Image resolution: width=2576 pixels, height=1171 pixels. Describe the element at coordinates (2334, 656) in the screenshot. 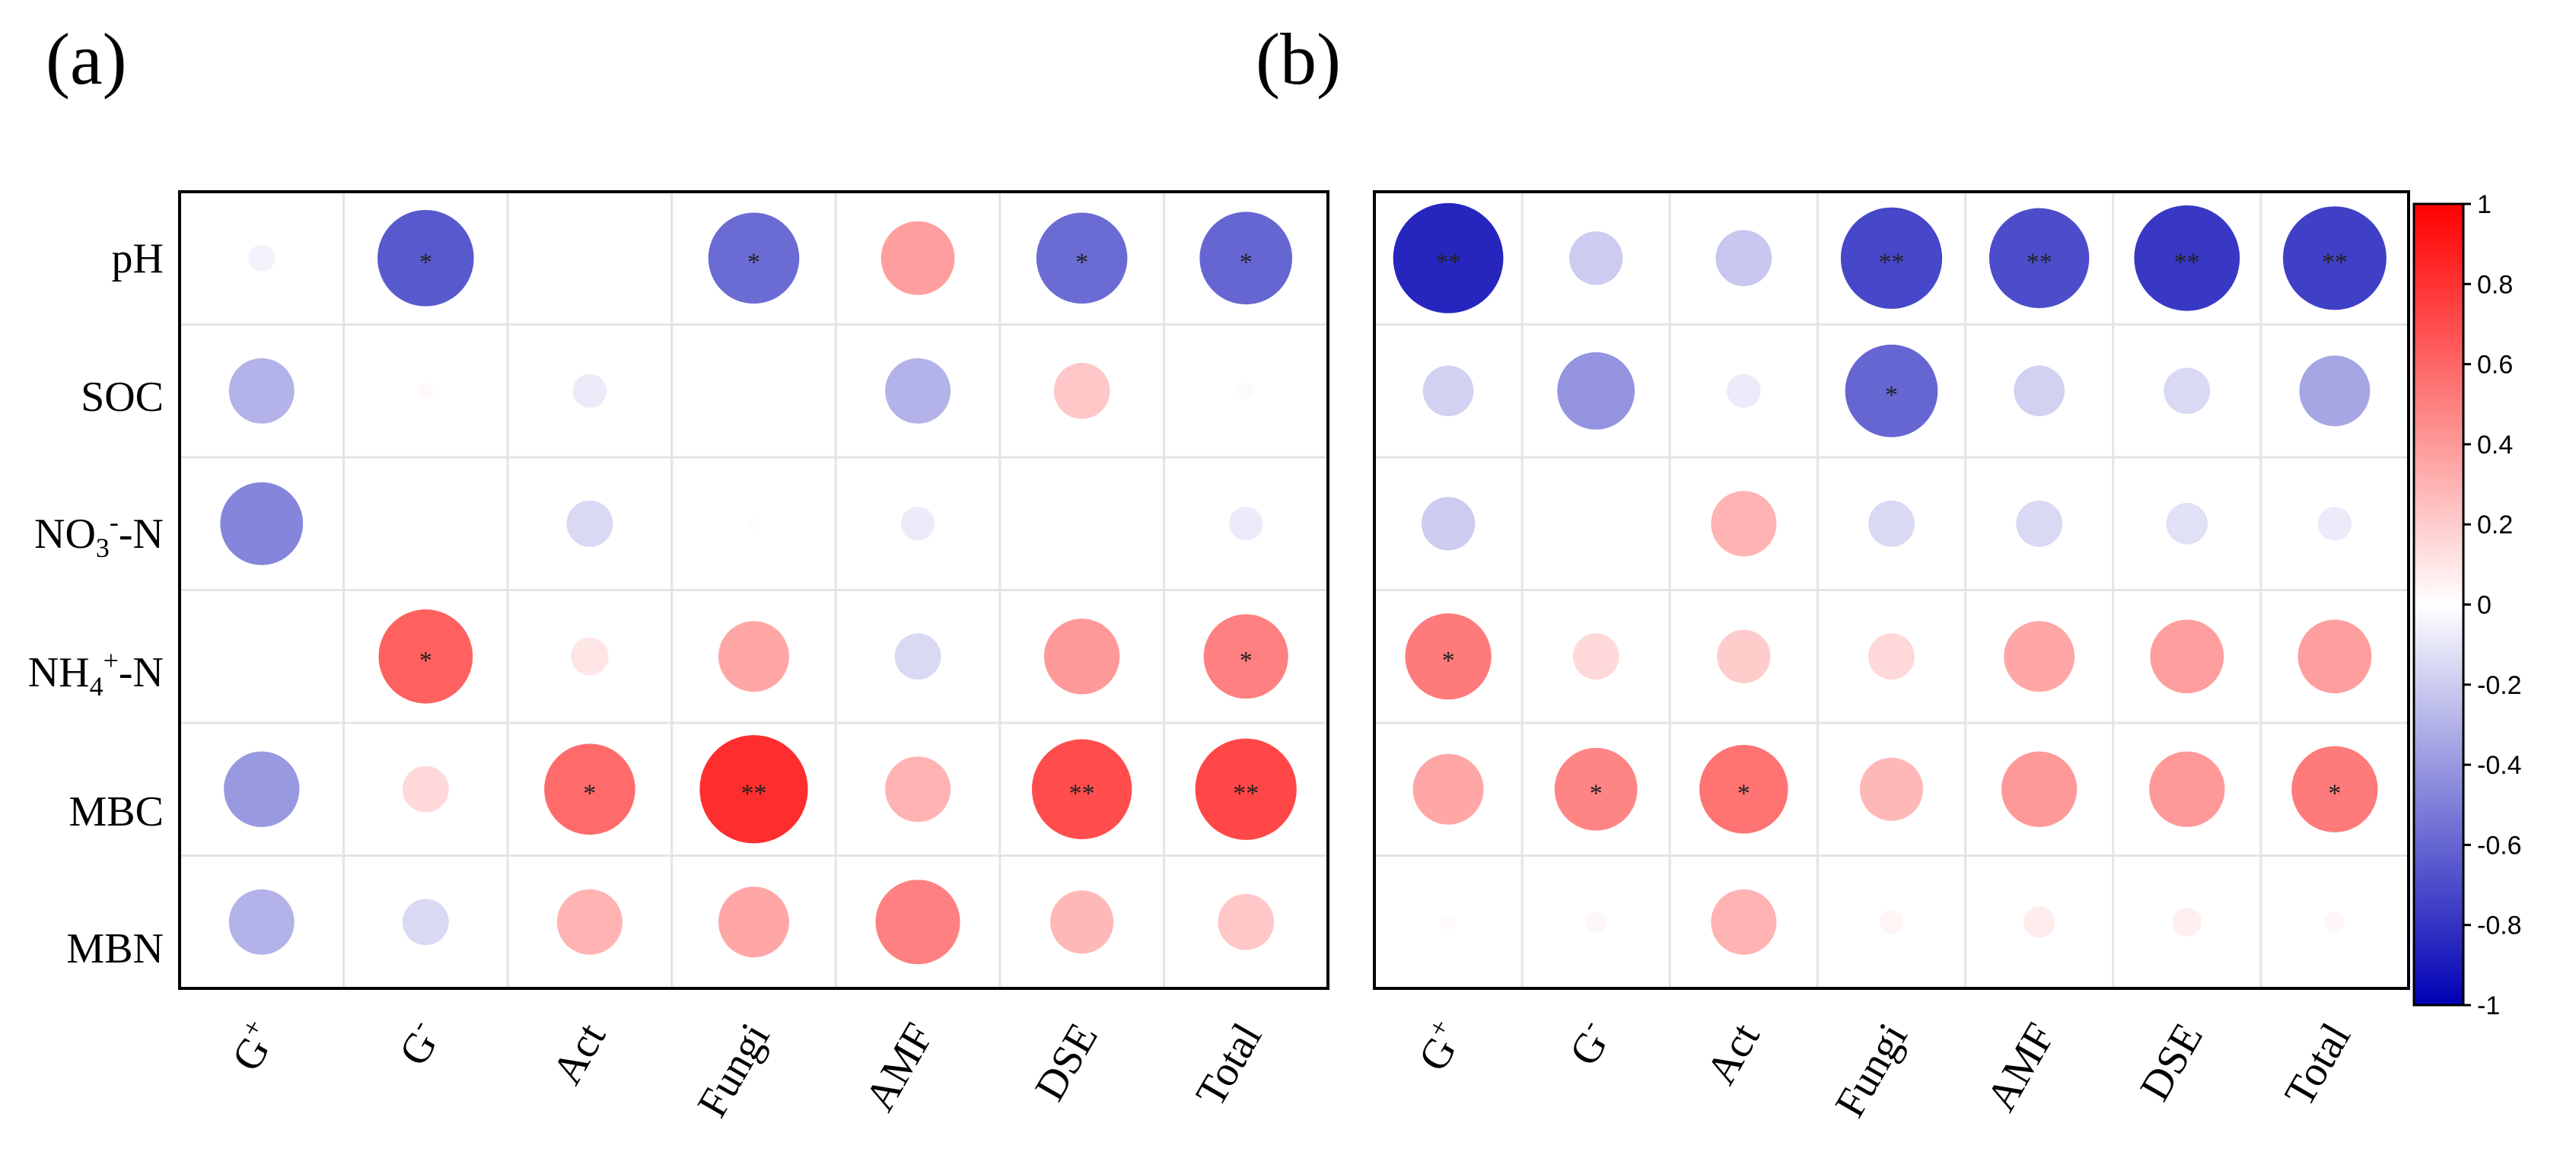

I see `correlation-circle-b-r3-c6` at that location.